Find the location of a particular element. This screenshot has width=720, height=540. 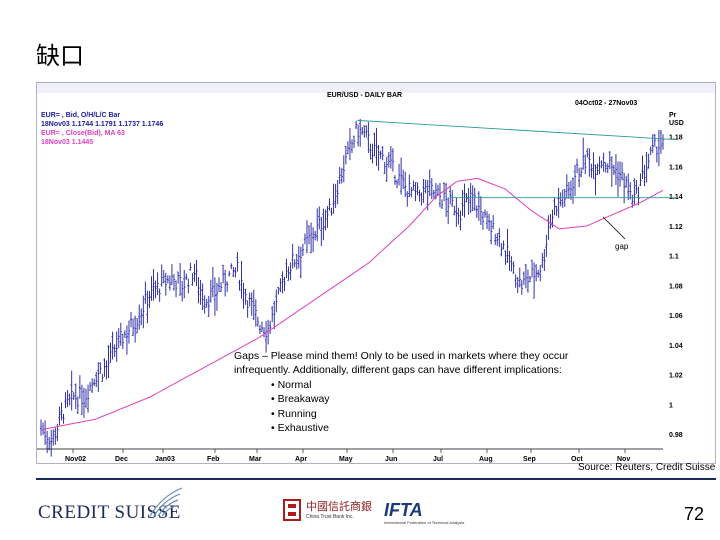

y-tick-label: 1.18 is located at coordinates (676, 138).